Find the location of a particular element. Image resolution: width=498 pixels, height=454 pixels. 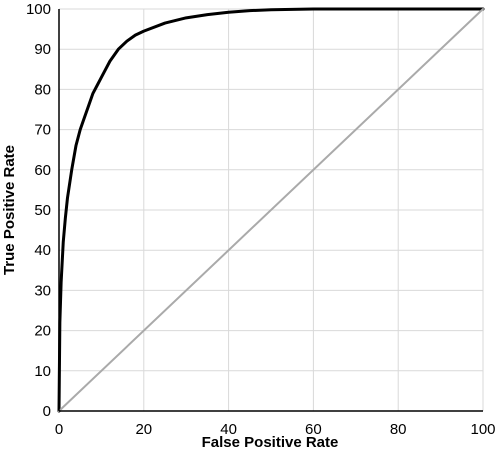

x-axis-title: False Positive Rate is located at coordinates (270, 442).